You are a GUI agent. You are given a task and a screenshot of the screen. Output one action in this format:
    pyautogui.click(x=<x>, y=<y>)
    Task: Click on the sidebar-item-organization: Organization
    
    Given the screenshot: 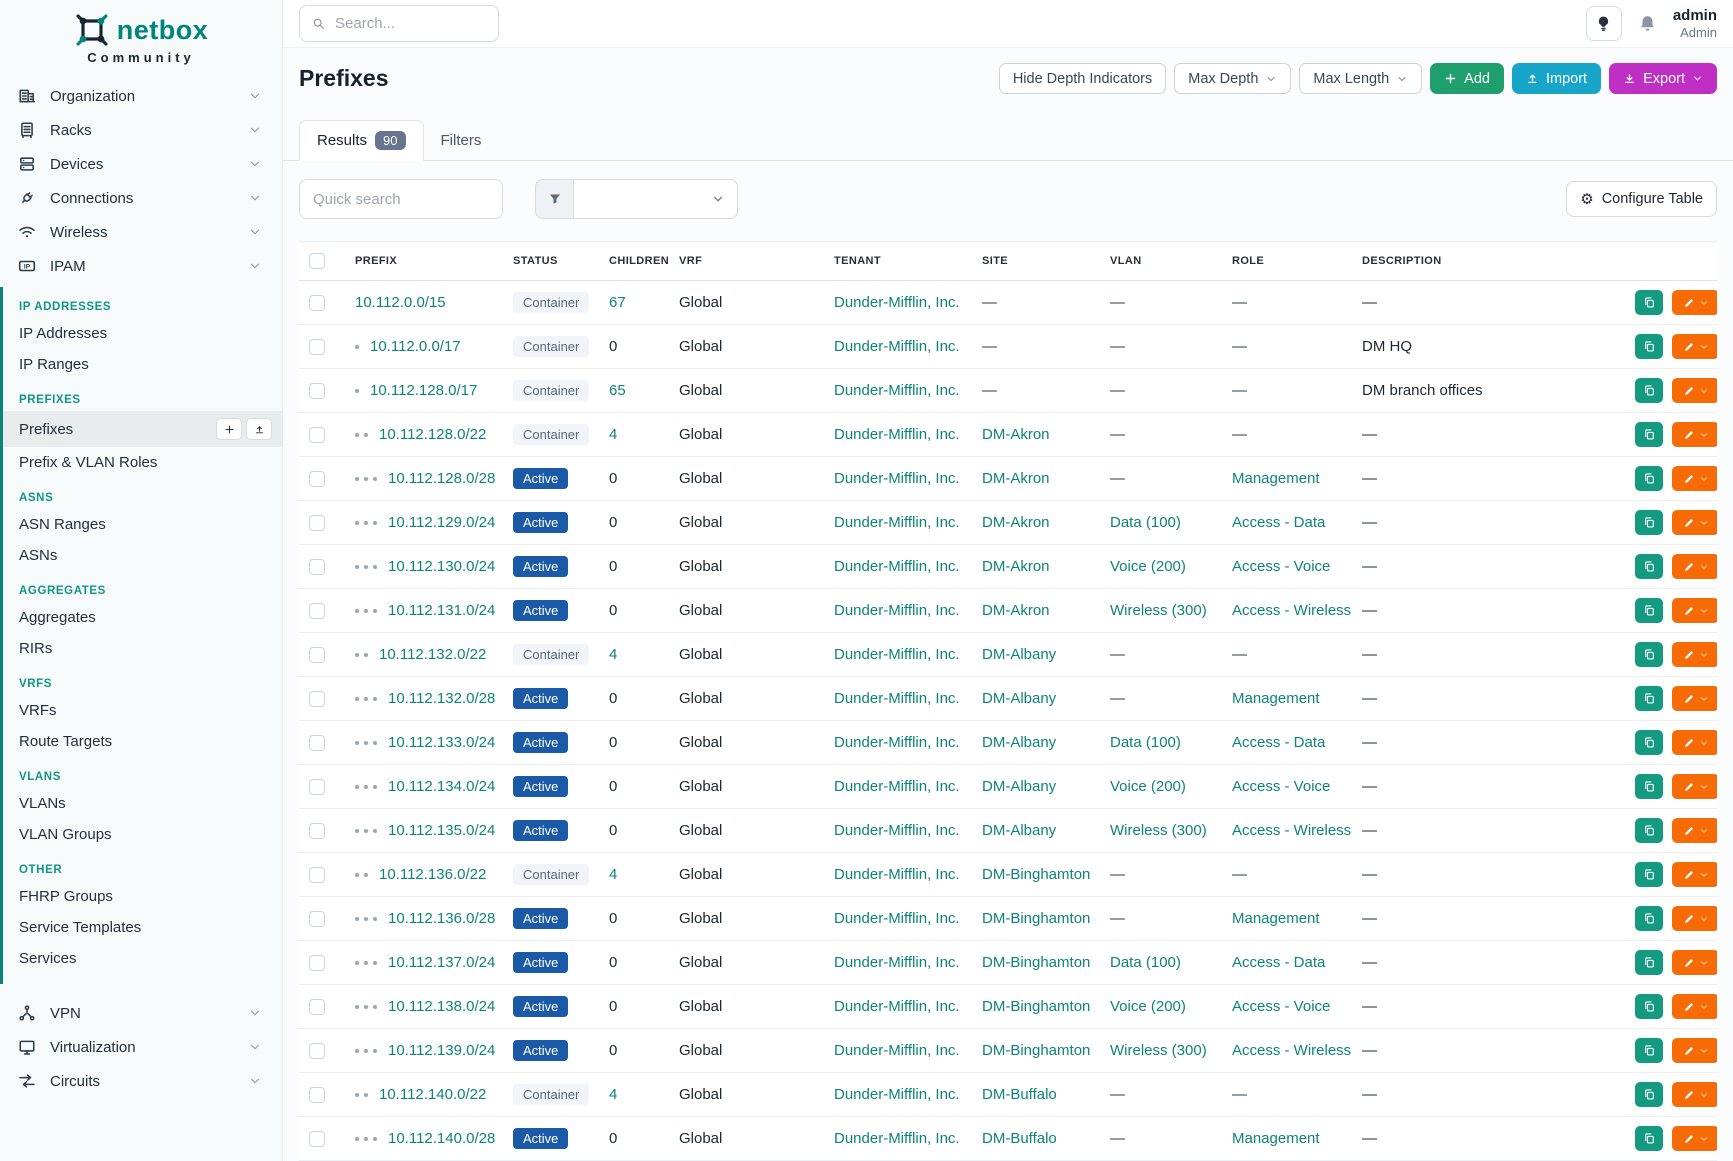 What is the action you would take?
    pyautogui.click(x=141, y=96)
    